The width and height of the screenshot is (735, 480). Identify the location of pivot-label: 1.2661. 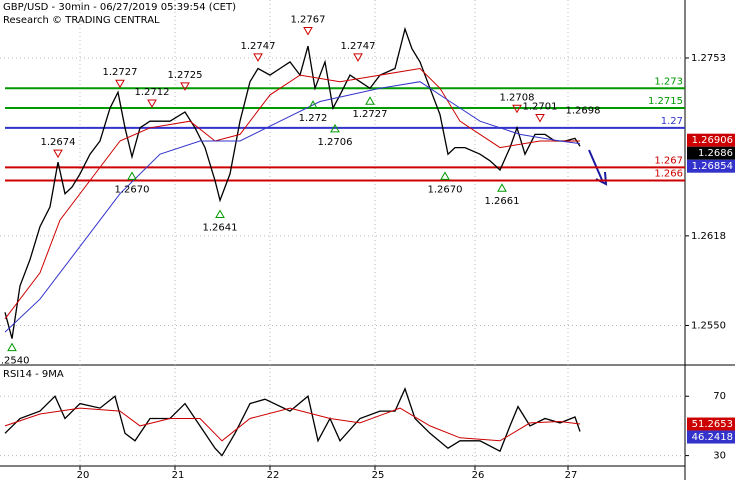
(502, 201).